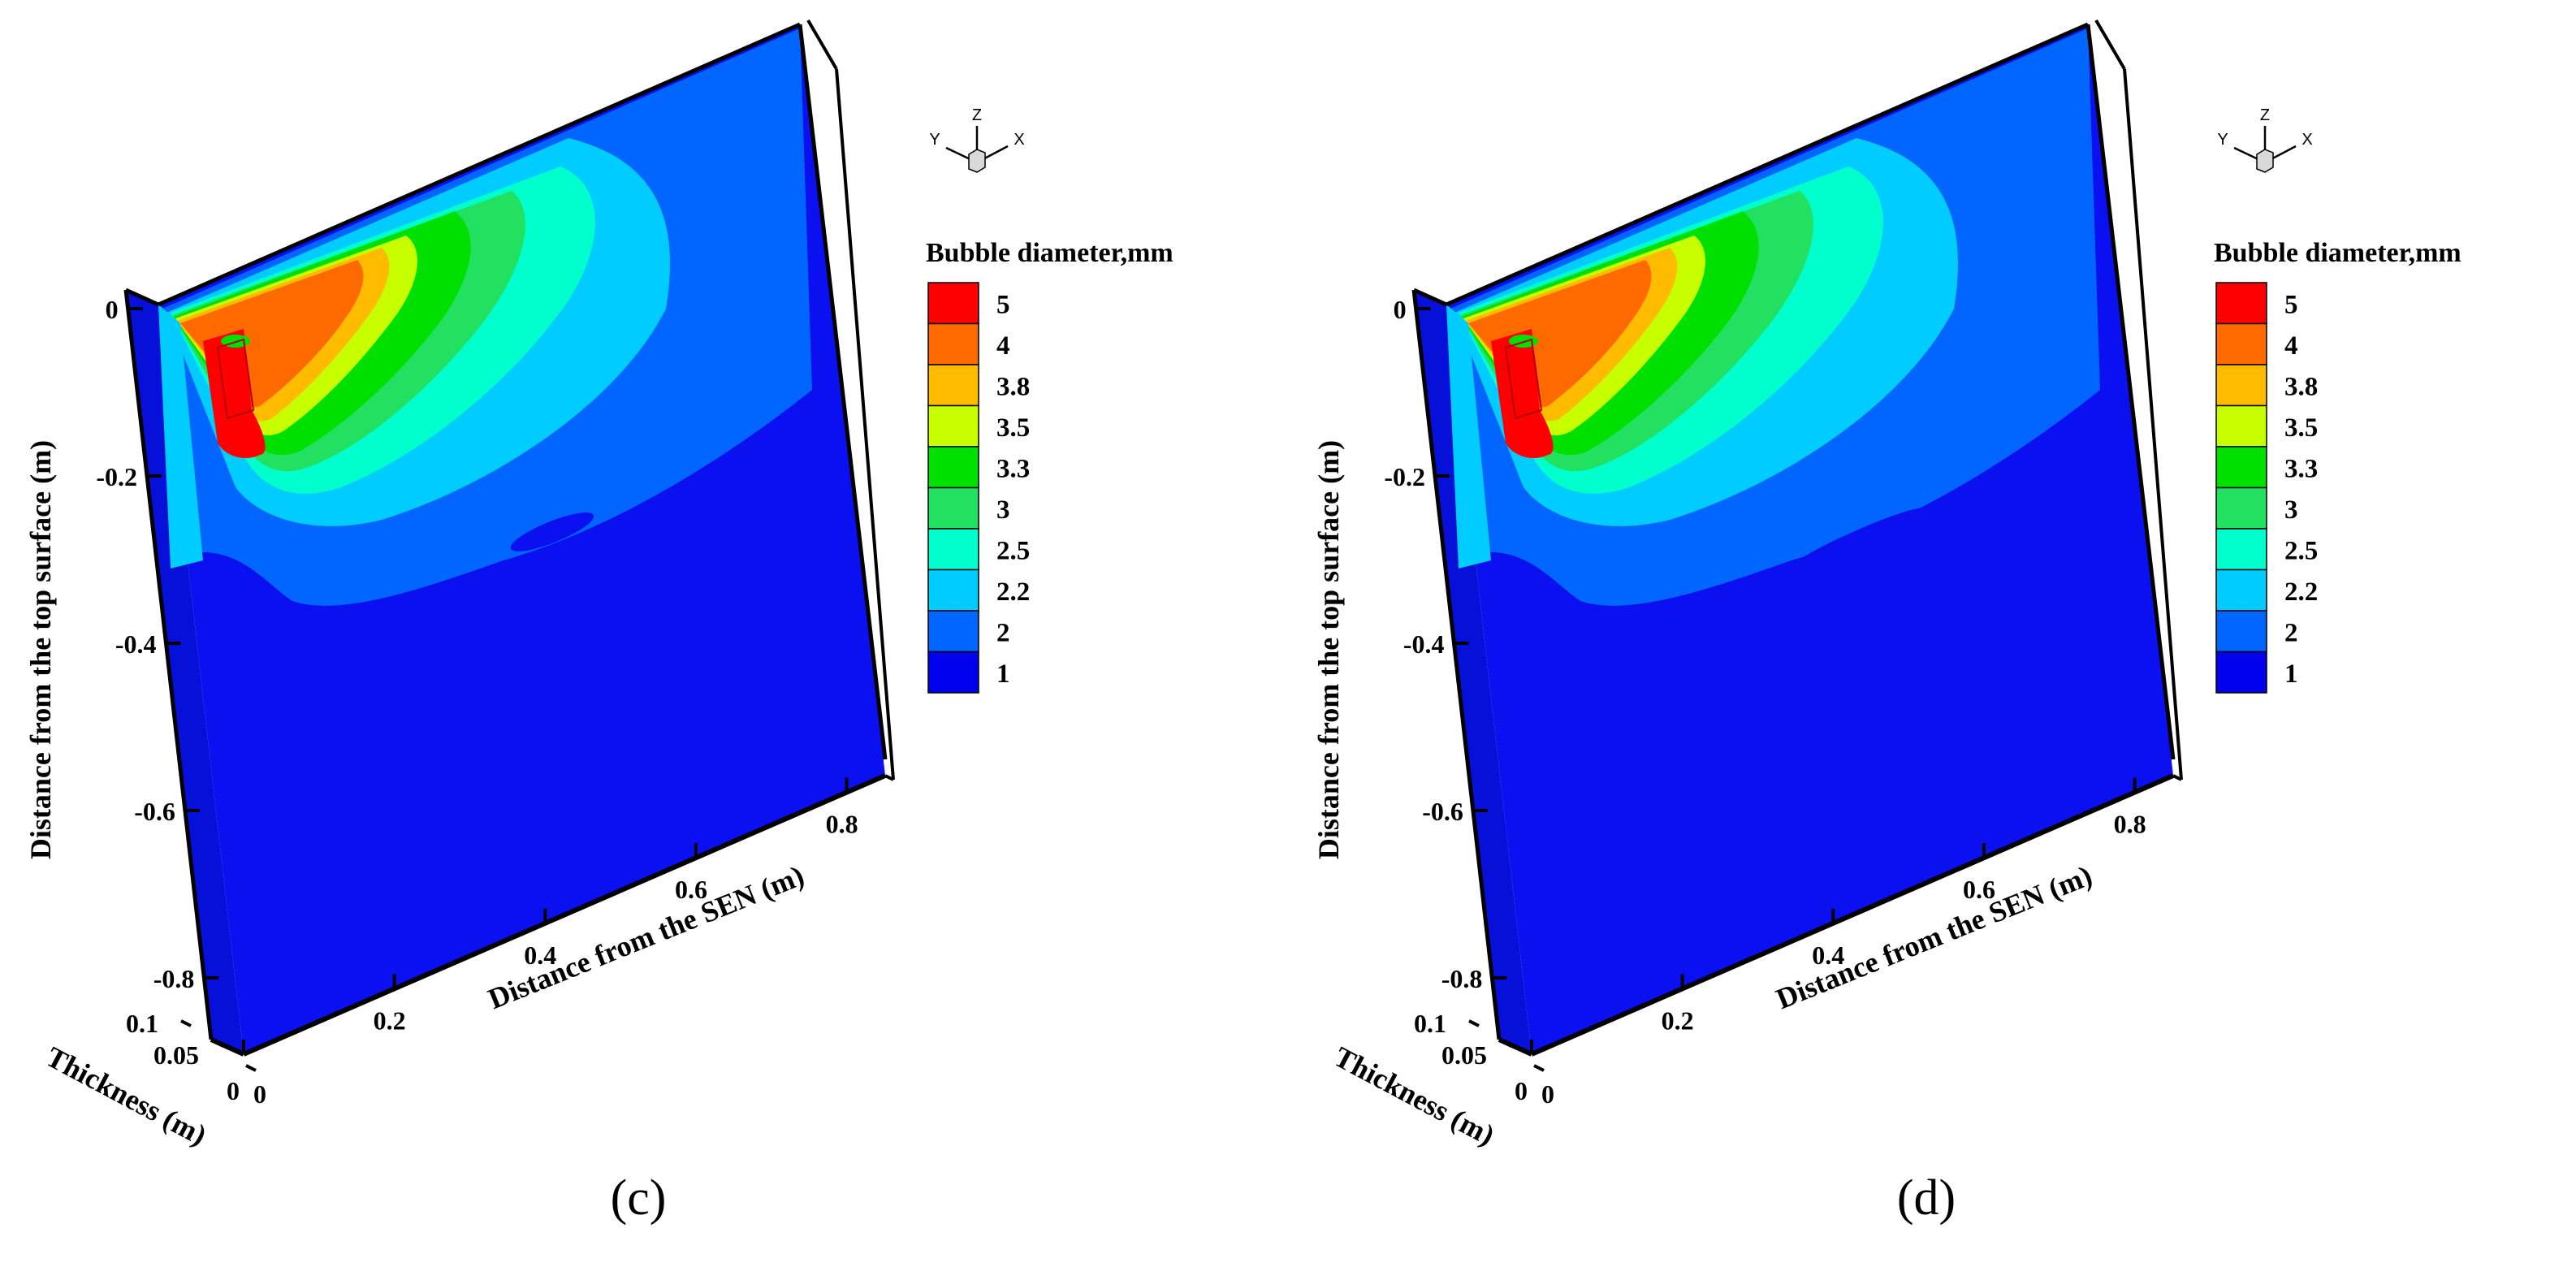 This screenshot has height=1267, width=2576. Describe the element at coordinates (1013, 550) in the screenshot. I see `legend-level-label: 2.5` at that location.